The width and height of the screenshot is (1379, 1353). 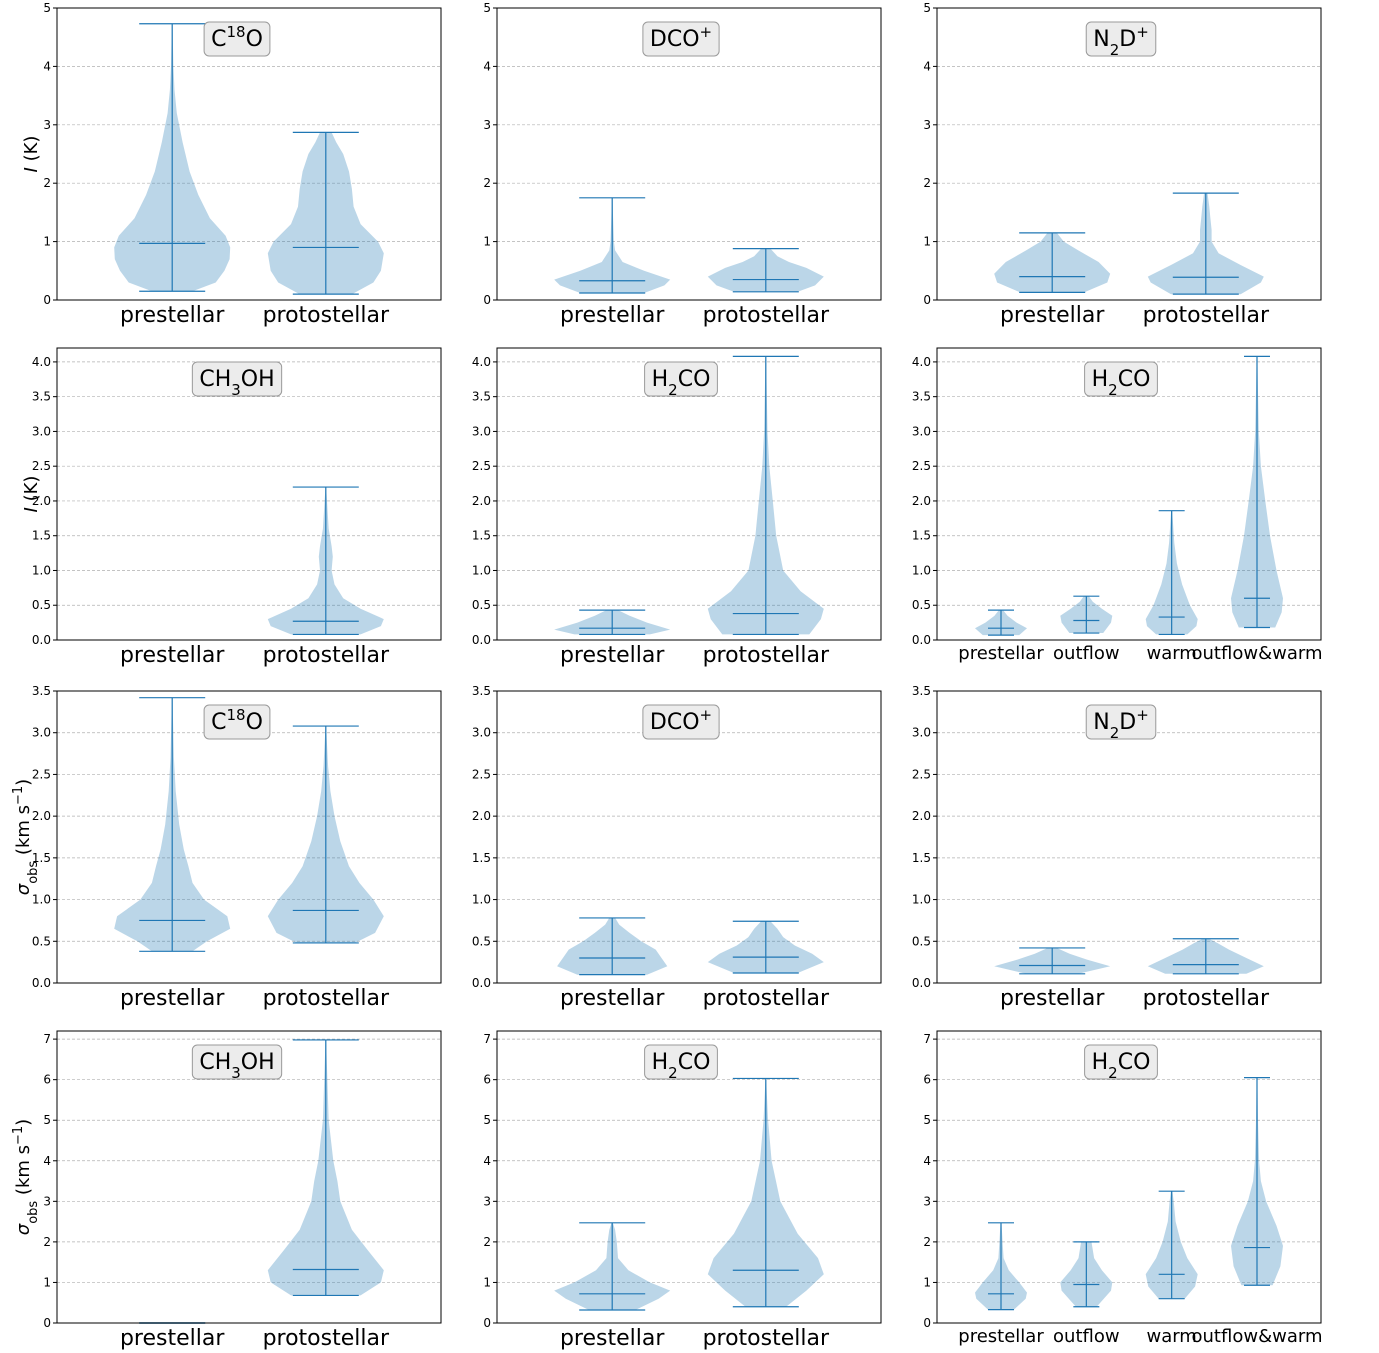 I want to click on species-label-box: C18O, so click(x=237, y=722).